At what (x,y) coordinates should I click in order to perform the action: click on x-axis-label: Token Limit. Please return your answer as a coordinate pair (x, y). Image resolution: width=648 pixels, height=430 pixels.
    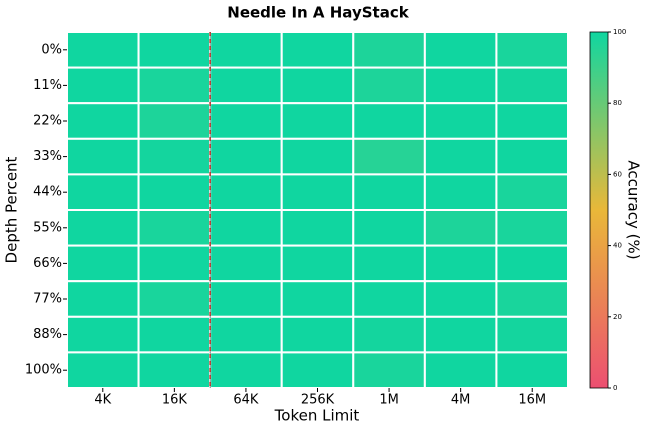
    Looking at the image, I should click on (317, 416).